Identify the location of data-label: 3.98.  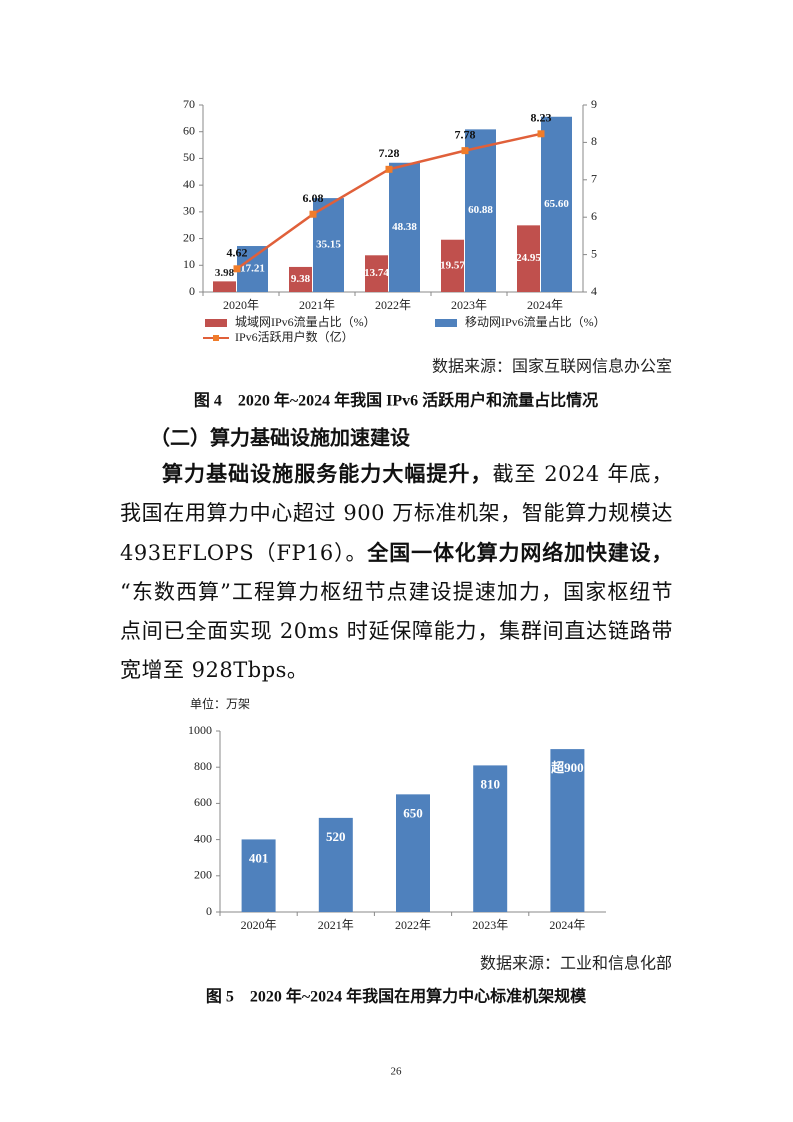
(225, 273).